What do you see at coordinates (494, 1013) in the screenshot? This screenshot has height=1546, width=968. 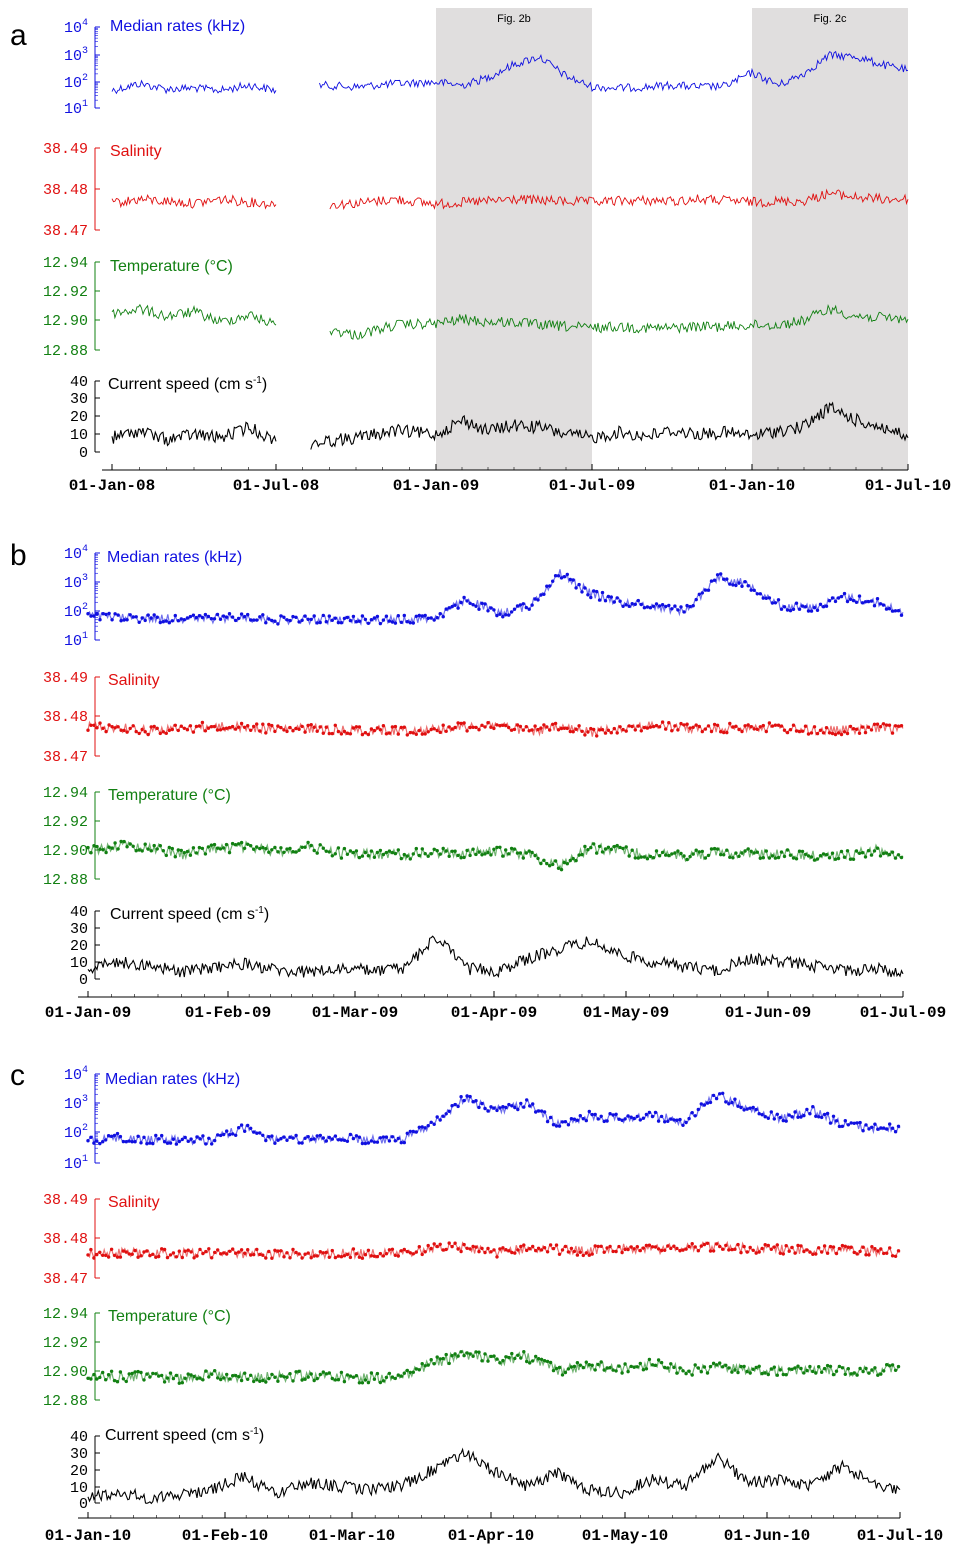 I see `x-tick-label: 01-Apr-09` at bounding box center [494, 1013].